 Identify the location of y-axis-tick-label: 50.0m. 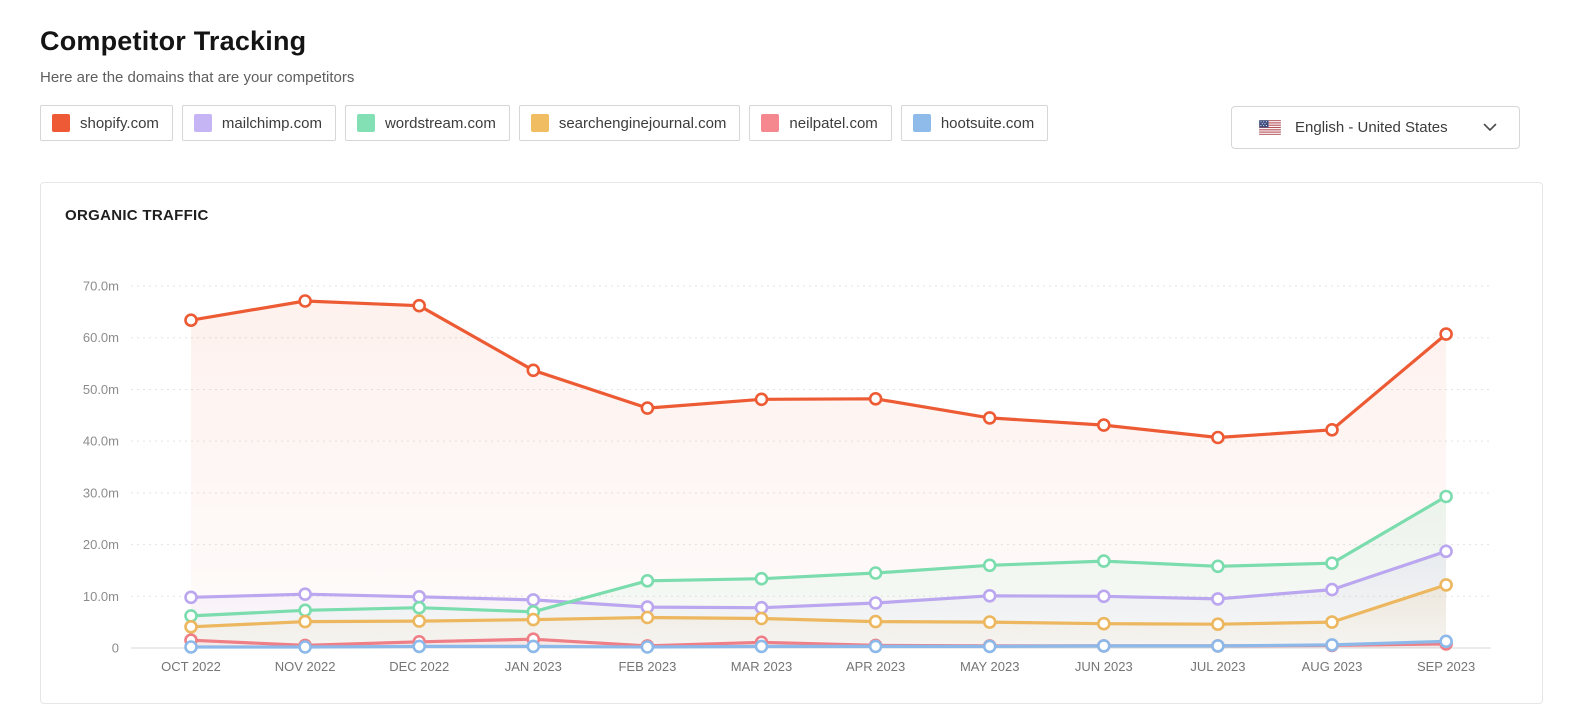
(101, 389).